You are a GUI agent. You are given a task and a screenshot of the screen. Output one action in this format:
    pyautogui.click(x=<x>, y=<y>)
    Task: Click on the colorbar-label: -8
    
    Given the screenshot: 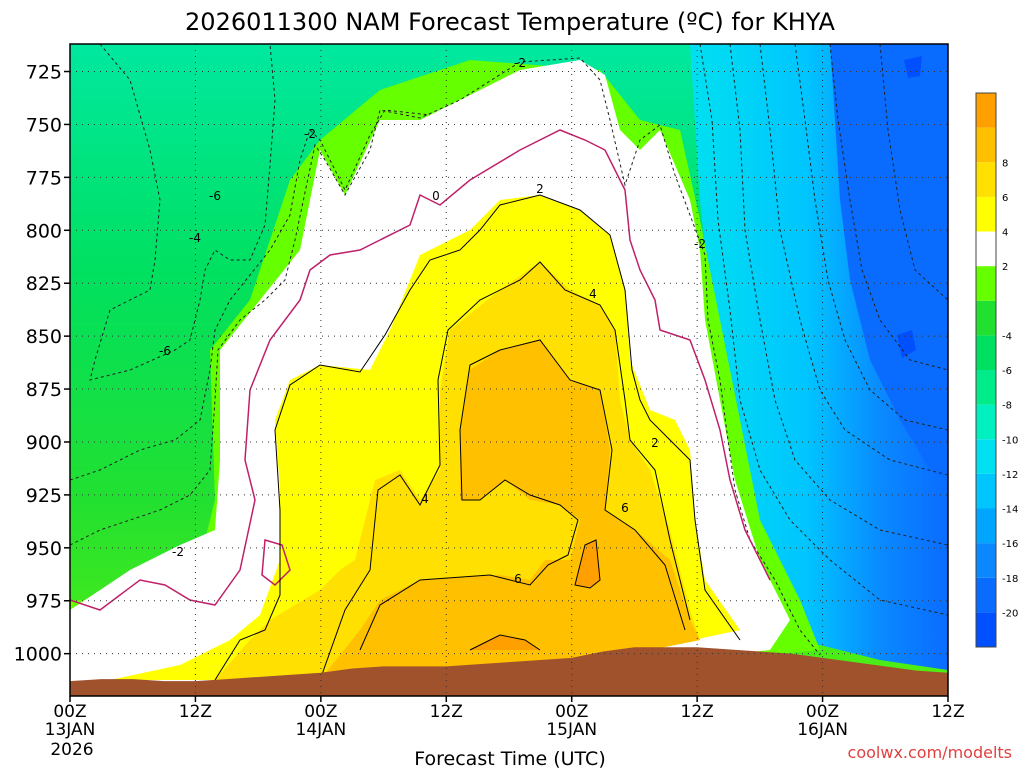 What is the action you would take?
    pyautogui.click(x=1007, y=406)
    